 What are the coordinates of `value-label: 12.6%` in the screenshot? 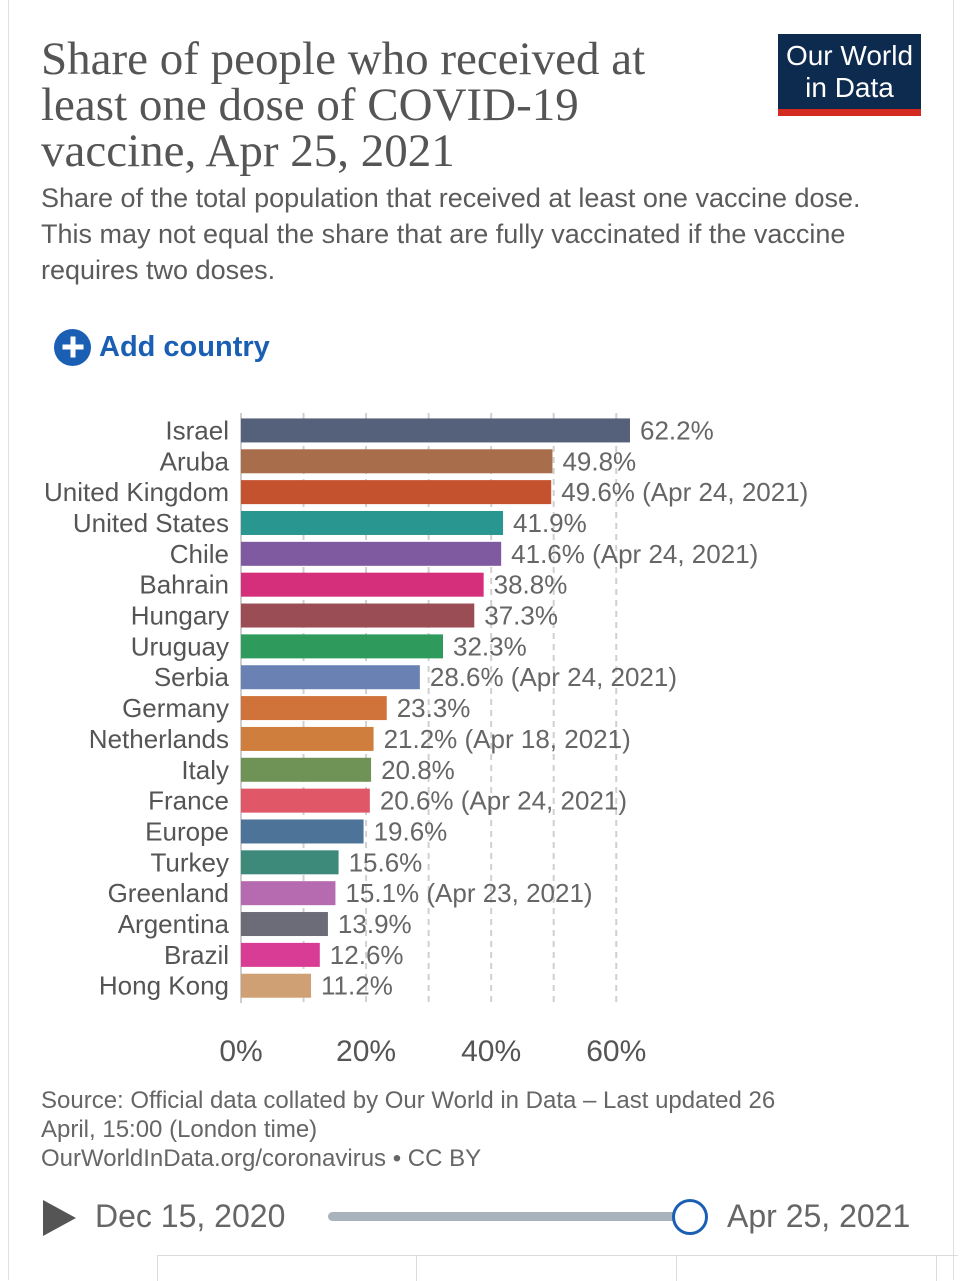 It's located at (367, 955).